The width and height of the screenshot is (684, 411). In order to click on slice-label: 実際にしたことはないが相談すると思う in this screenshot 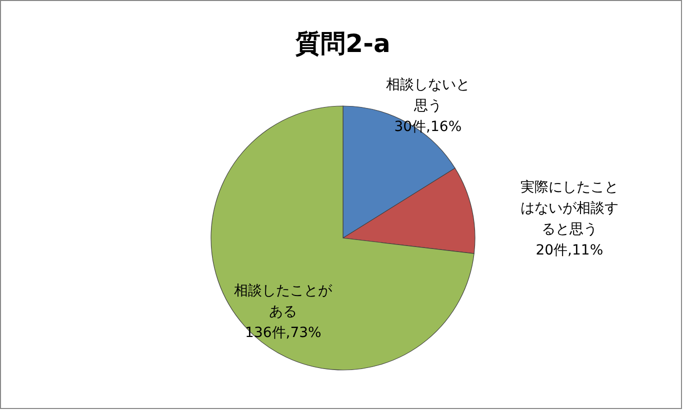, I will do `click(569, 208)`.